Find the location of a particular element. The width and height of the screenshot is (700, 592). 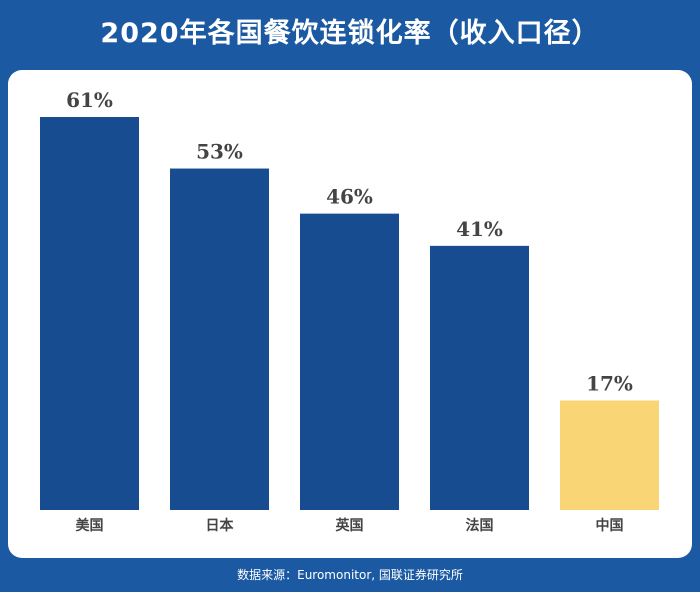

category-label-1: 美国 is located at coordinates (90, 525).